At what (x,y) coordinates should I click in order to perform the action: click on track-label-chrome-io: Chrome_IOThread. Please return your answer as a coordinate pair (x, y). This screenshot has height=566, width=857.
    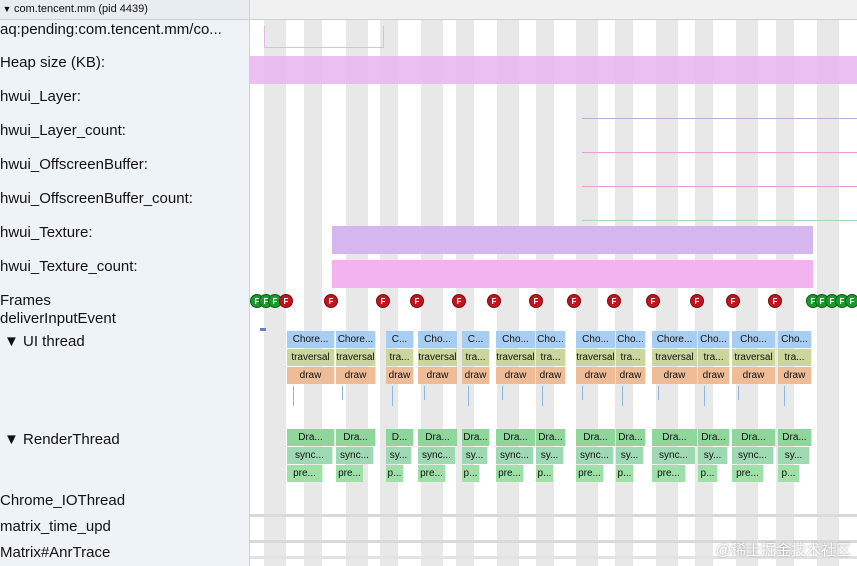
    Looking at the image, I should click on (63, 500).